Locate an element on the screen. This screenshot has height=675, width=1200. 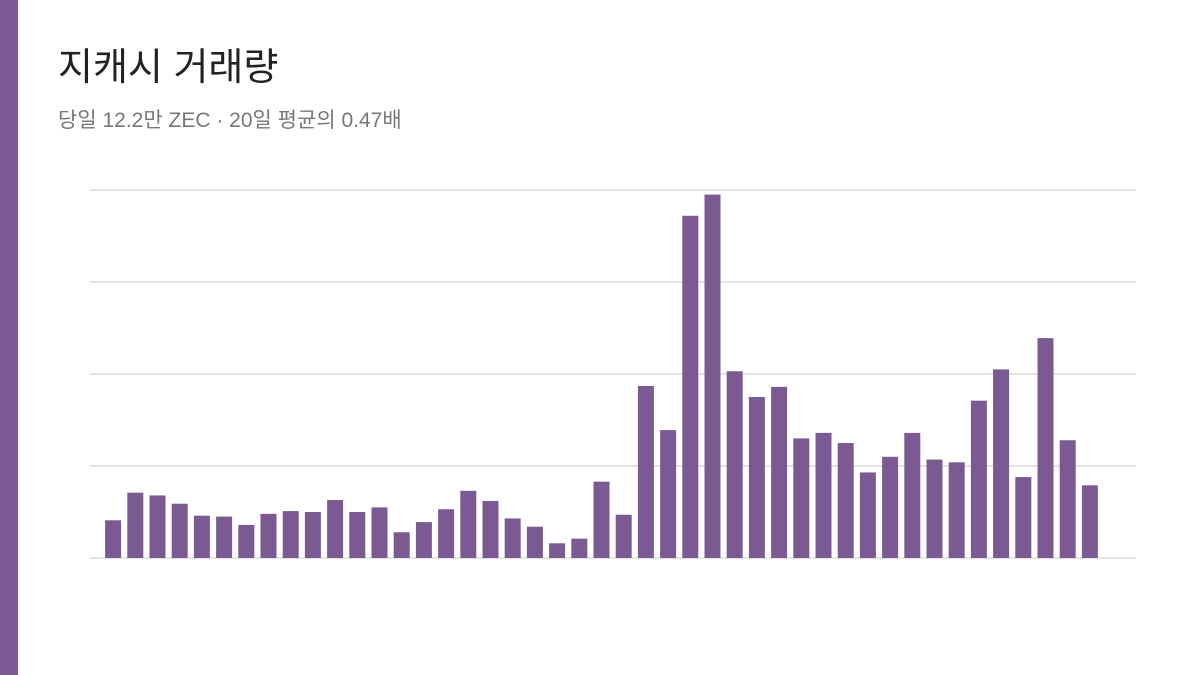
chart-subtitle: 당일 12.2만 ZEC · 20일 평균의 0.47배 is located at coordinates (230, 120).